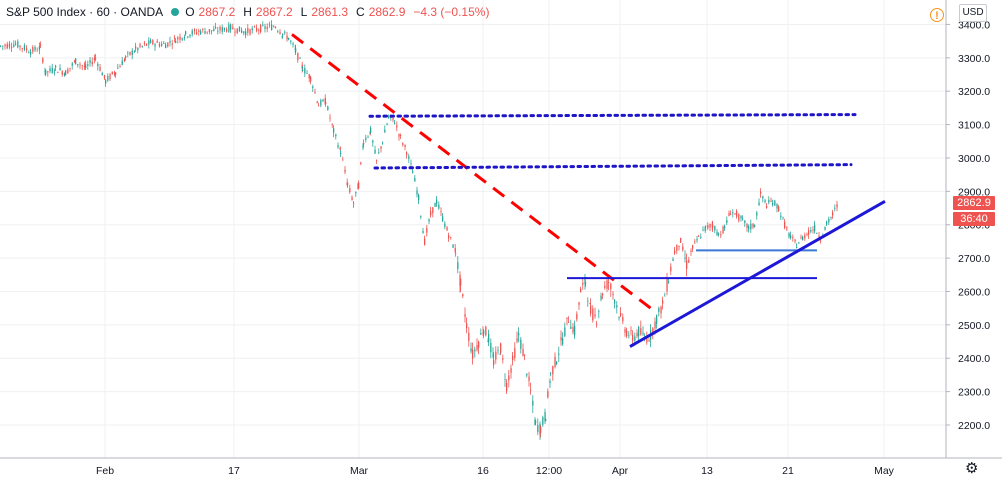 Image resolution: width=1002 pixels, height=485 pixels. Describe the element at coordinates (972, 468) in the screenshot. I see `gear-icon: ⚙` at that location.